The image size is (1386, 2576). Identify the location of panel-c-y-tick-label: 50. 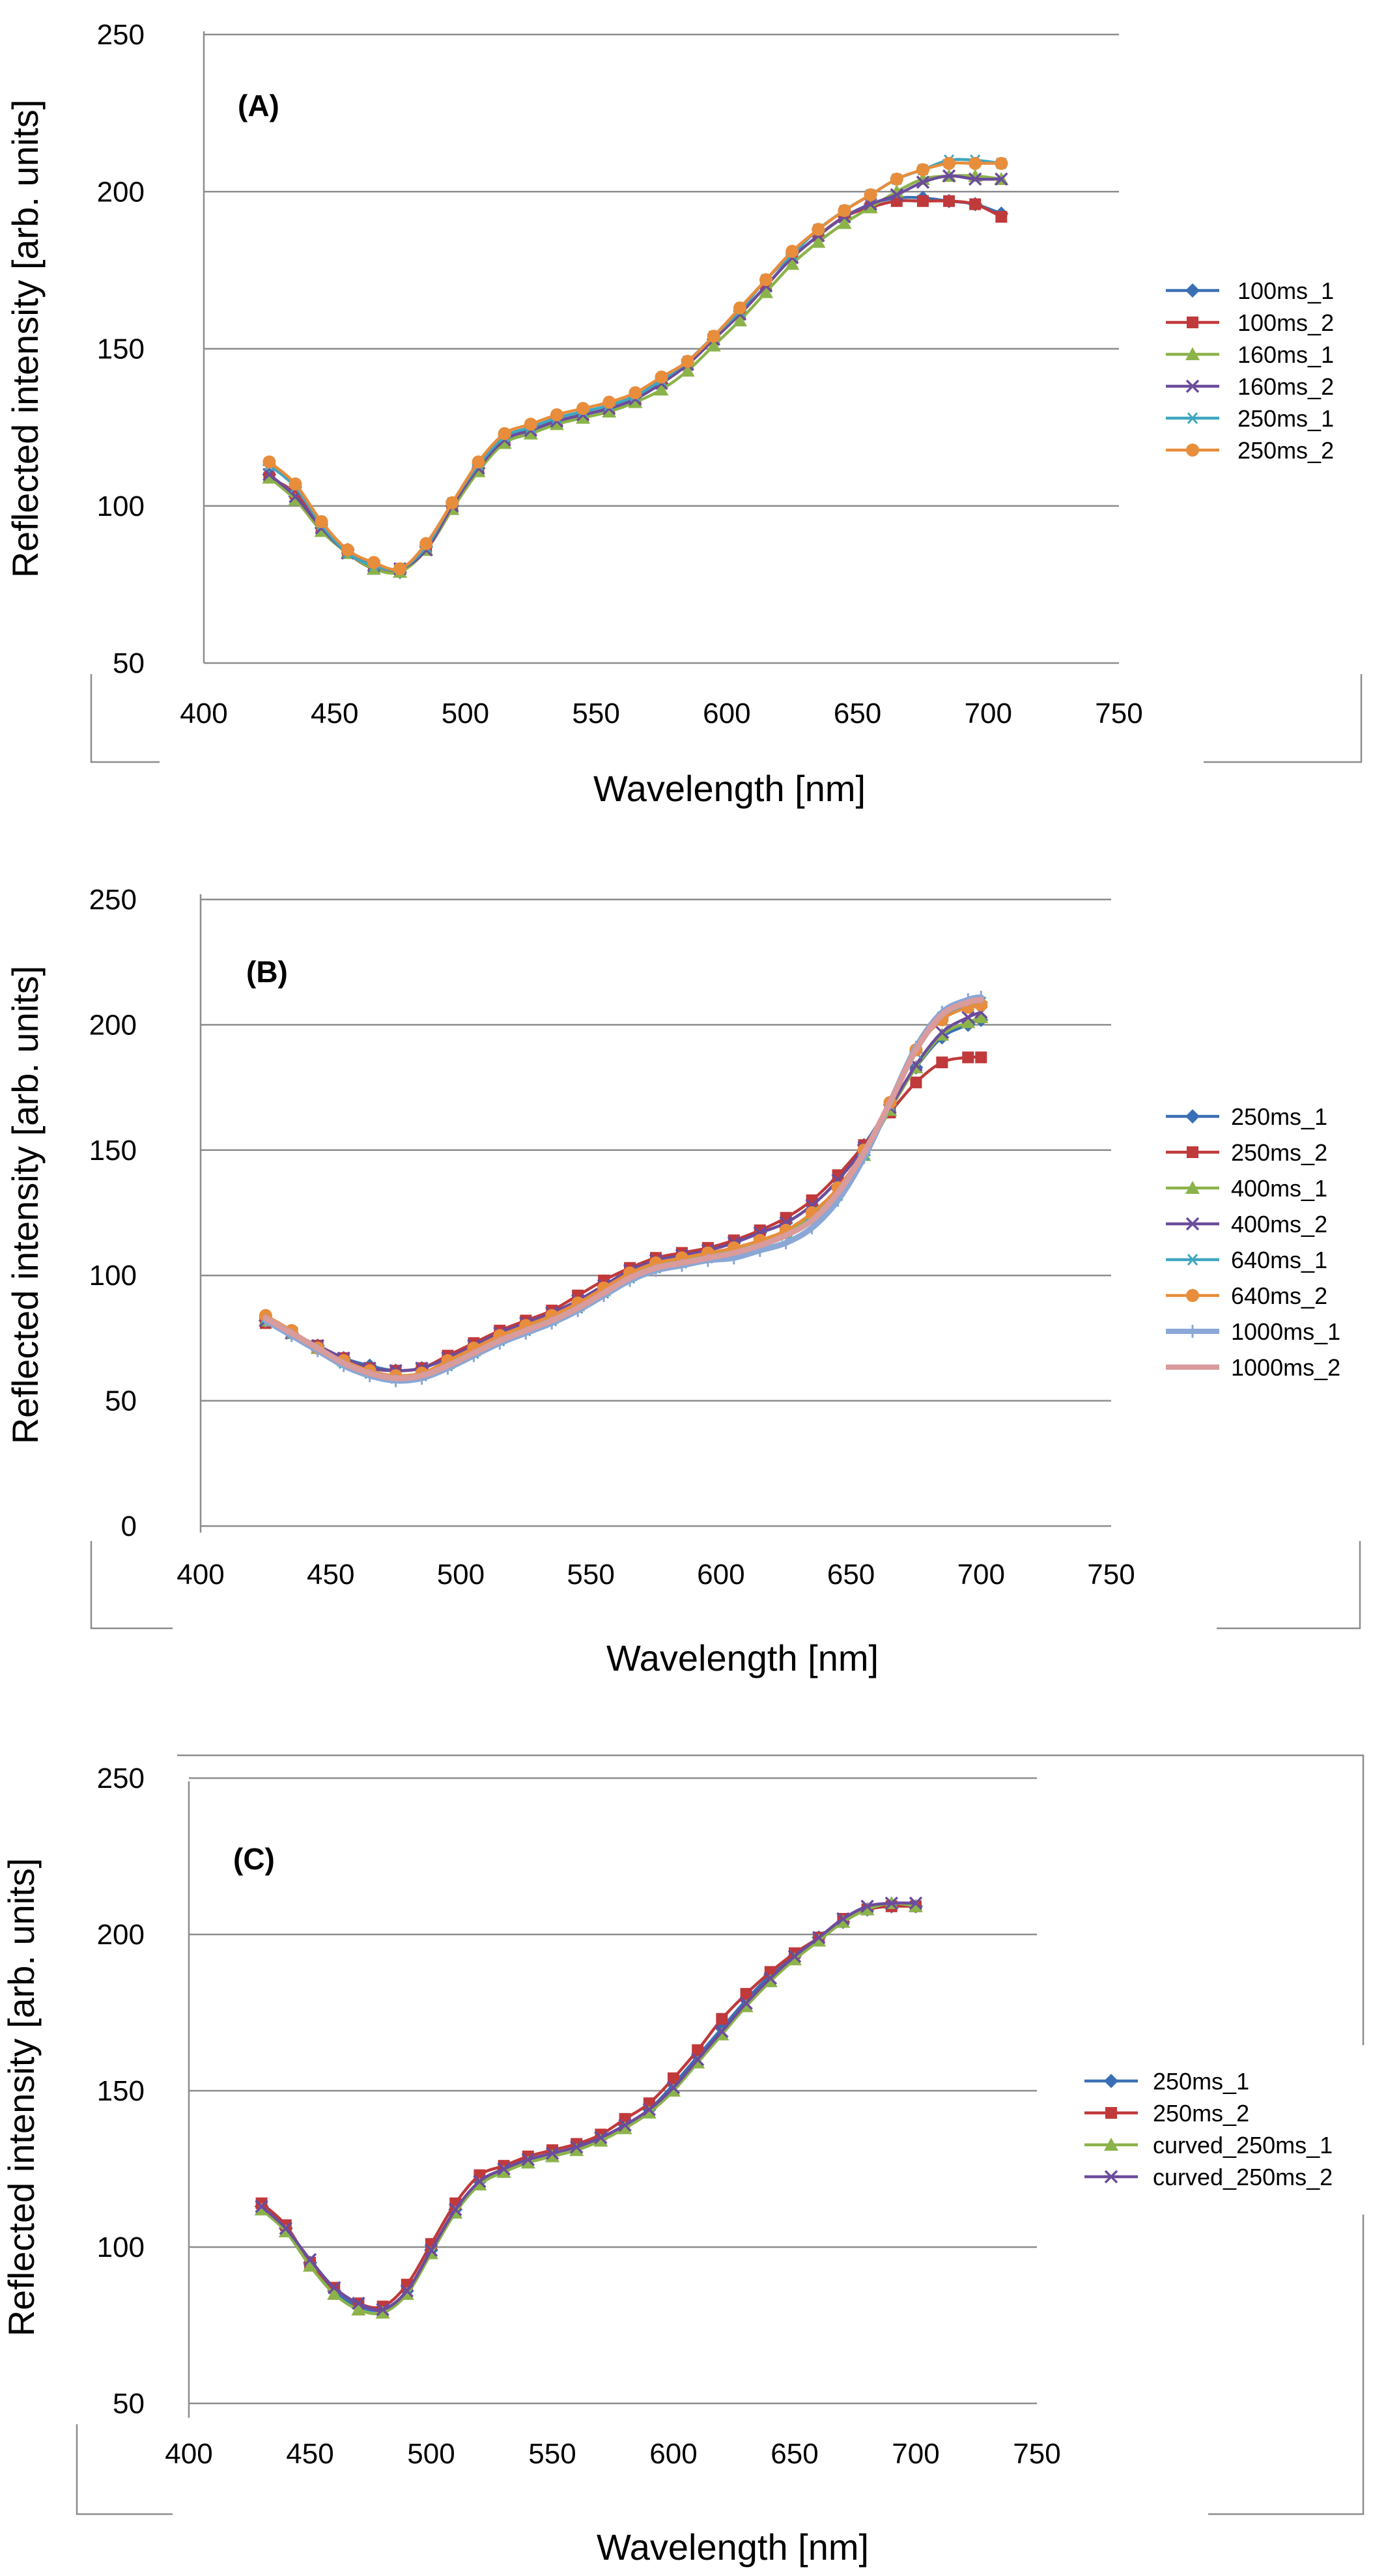
(129, 2404).